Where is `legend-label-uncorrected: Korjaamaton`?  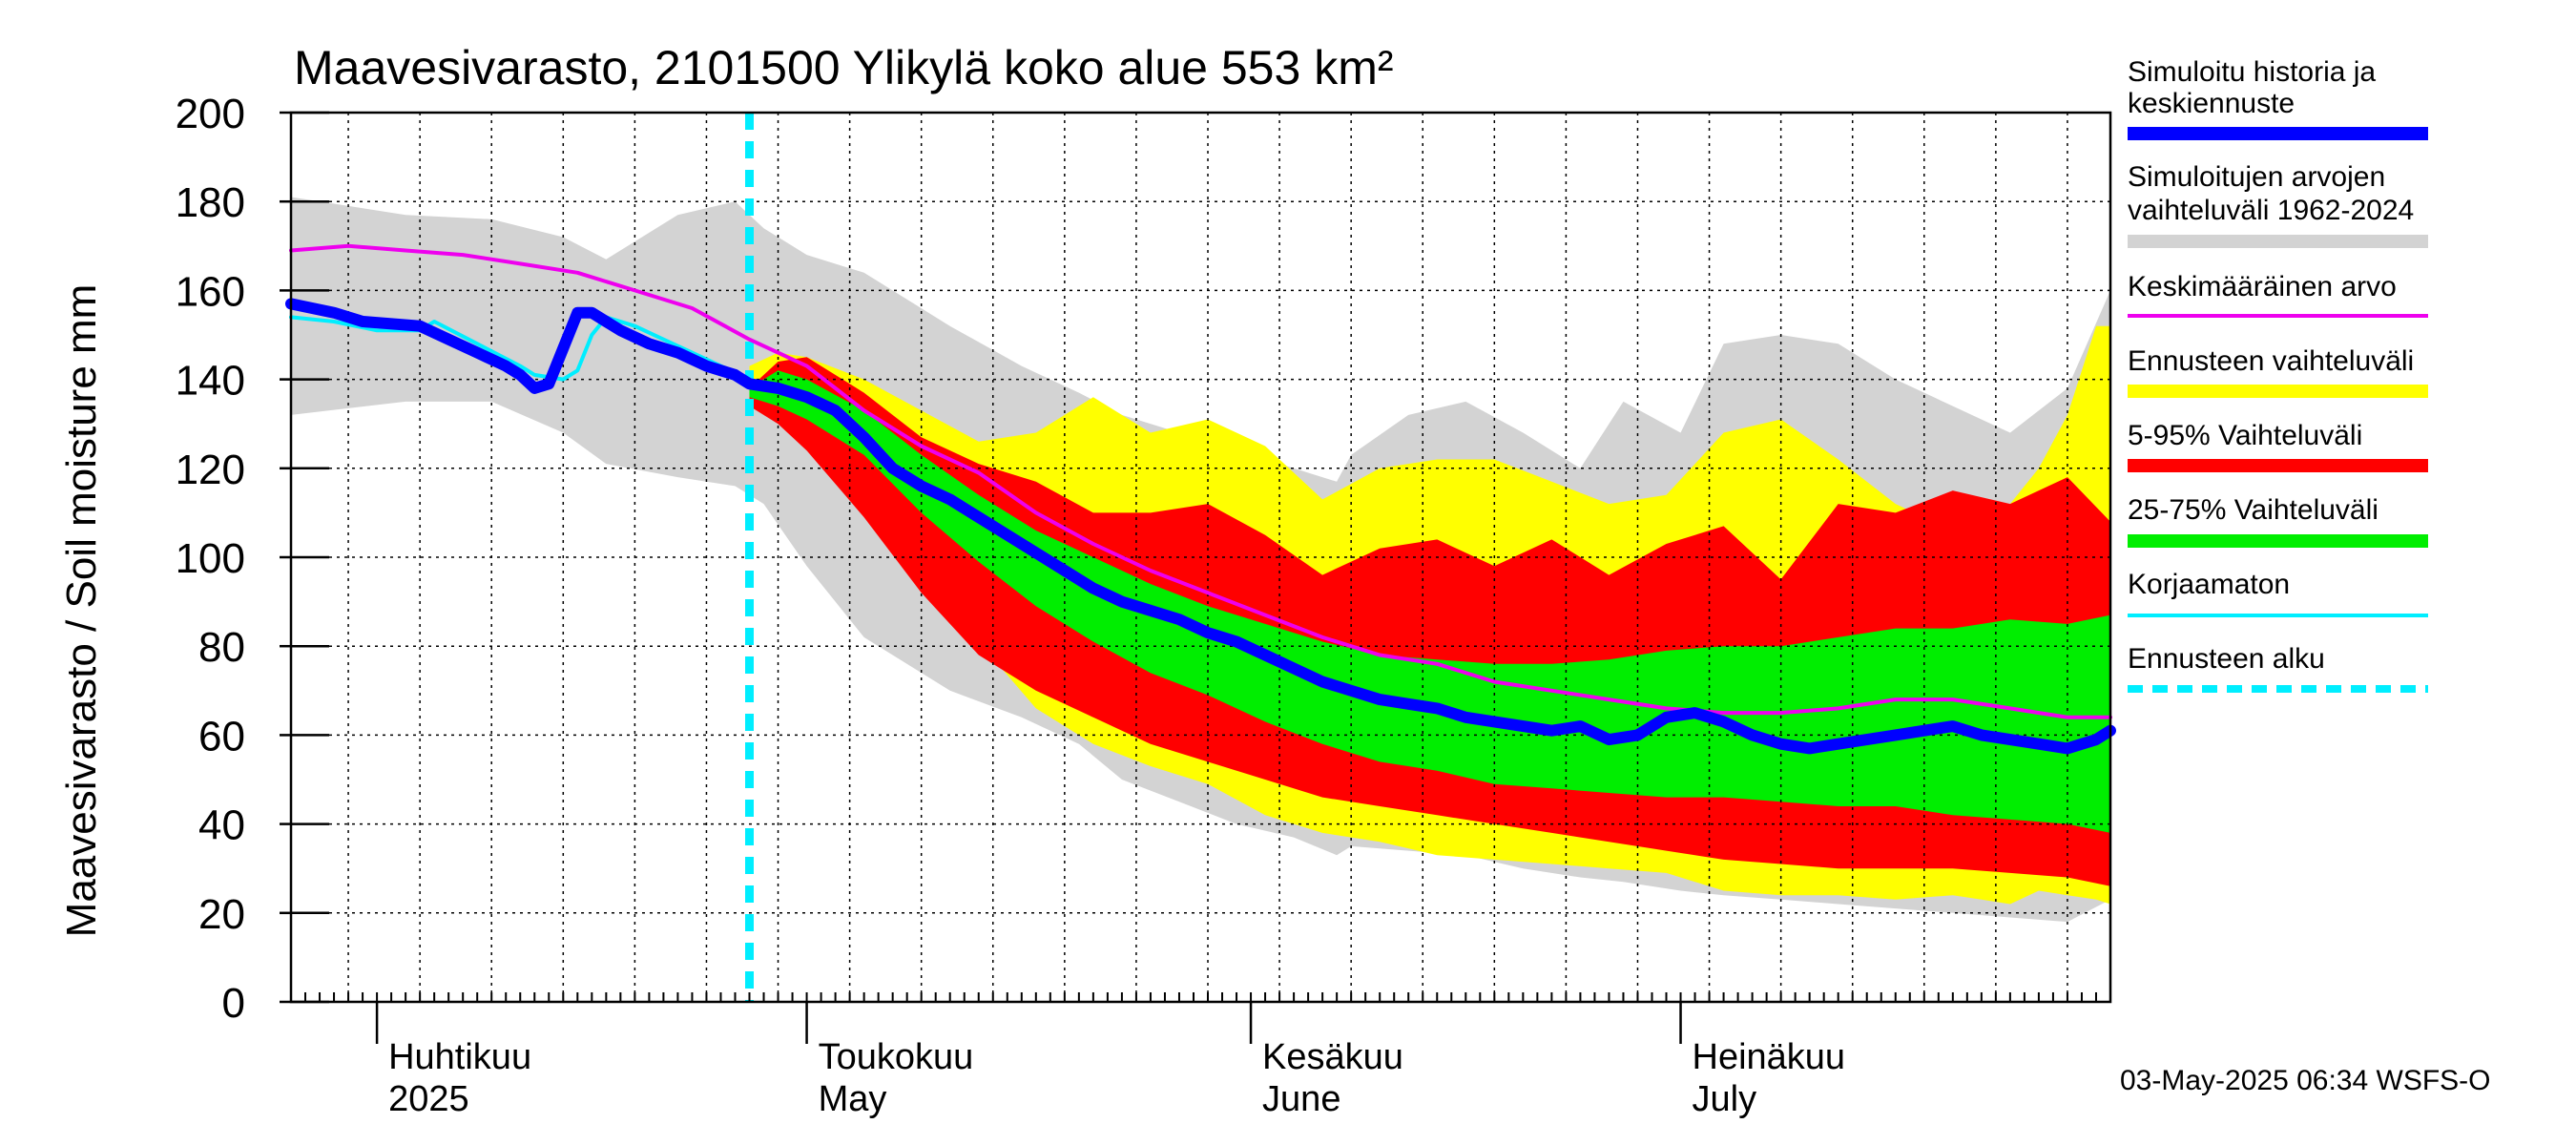
legend-label-uncorrected: Korjaamaton is located at coordinates (2209, 585).